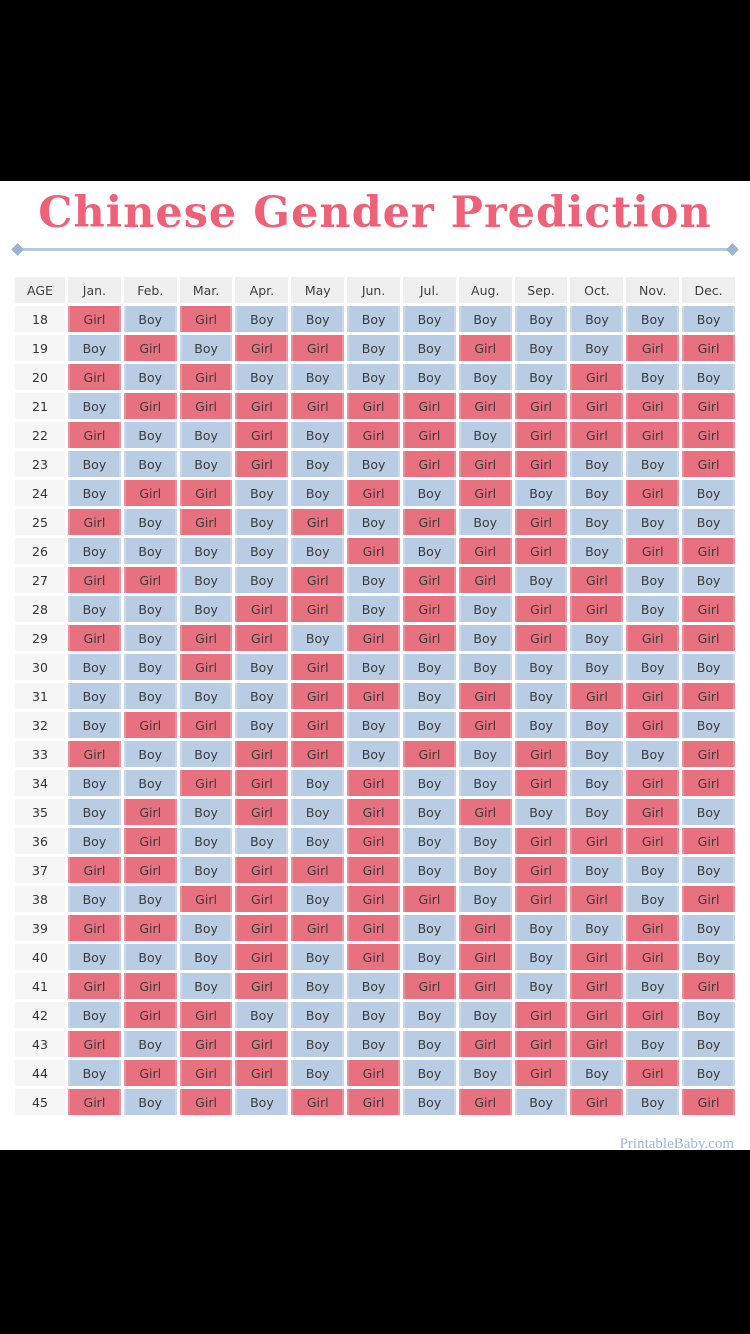  Describe the element at coordinates (375, 1242) in the screenshot. I see `bottom-letterbox` at that location.